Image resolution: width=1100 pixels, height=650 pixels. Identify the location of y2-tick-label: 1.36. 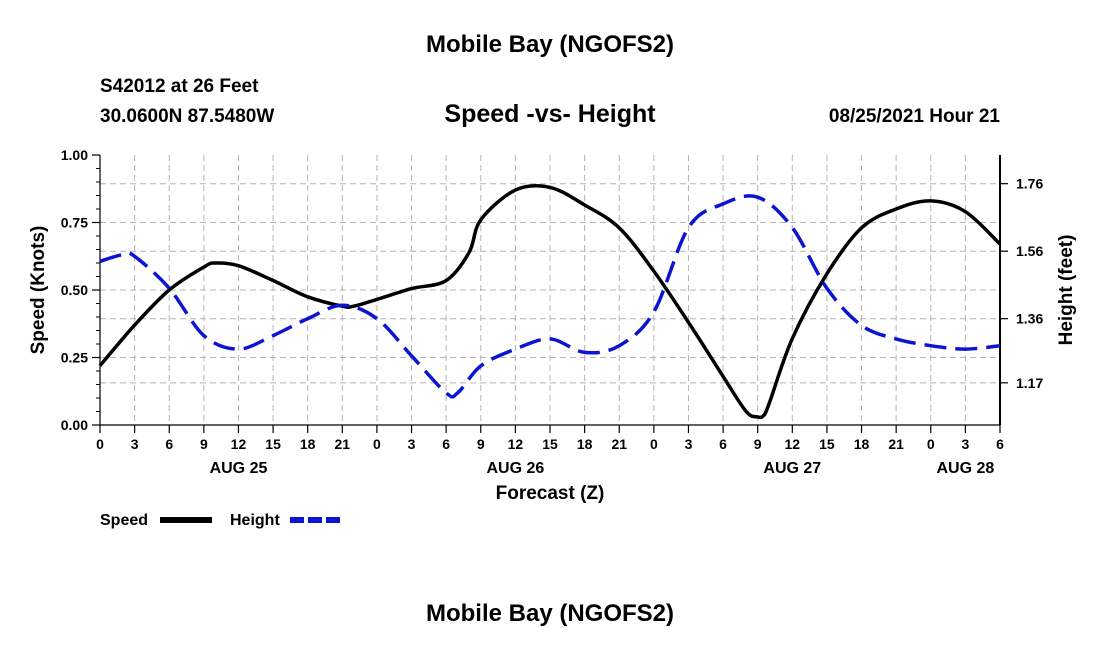
(1029, 319).